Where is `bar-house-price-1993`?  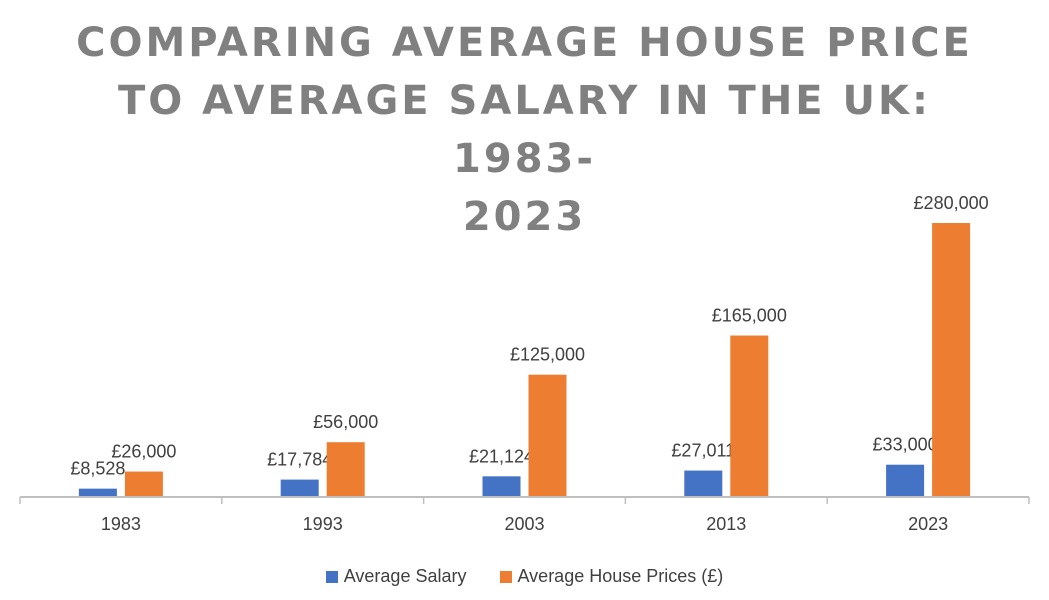
bar-house-price-1993 is located at coordinates (345, 469).